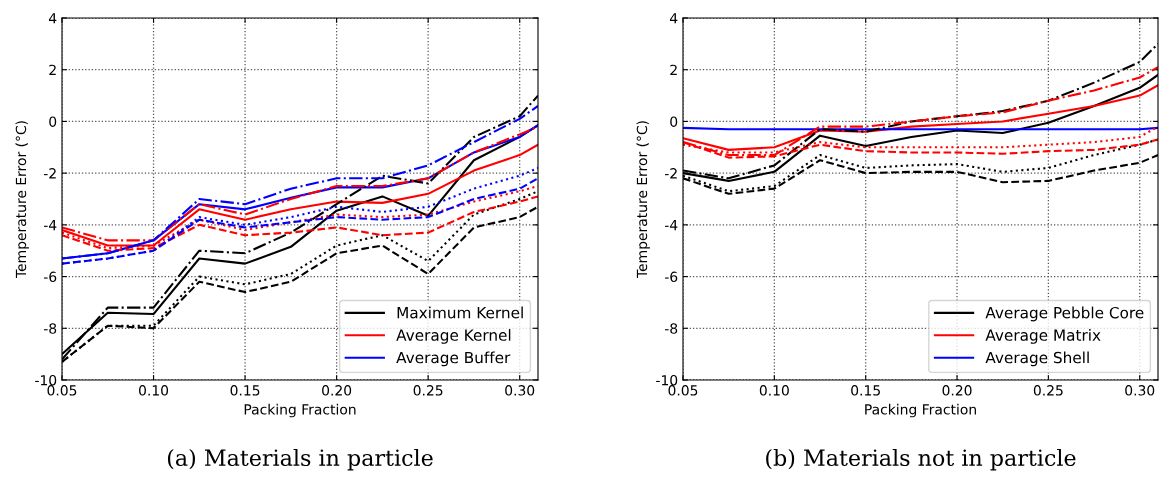 This screenshot has height=477, width=1161. I want to click on legend-label: Maximum Kernel, so click(460, 312).